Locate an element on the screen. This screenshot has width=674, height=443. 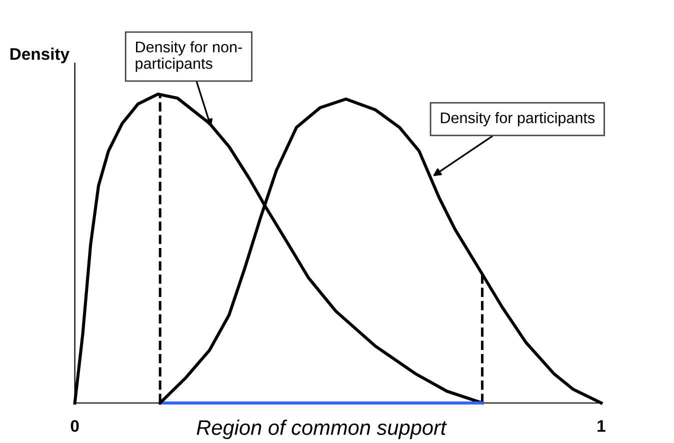
x-tick-label: 1 is located at coordinates (602, 426).